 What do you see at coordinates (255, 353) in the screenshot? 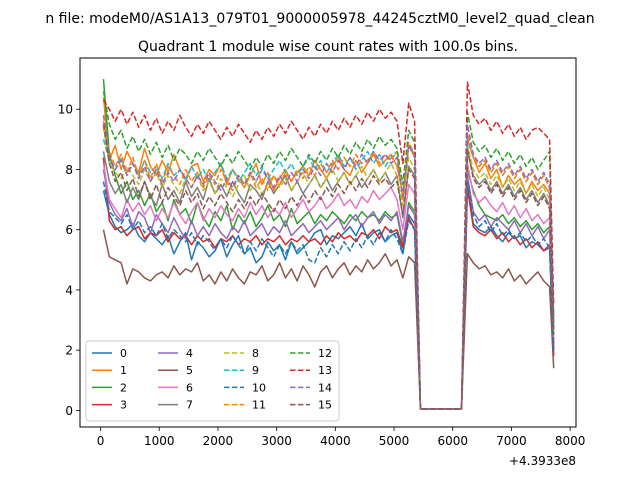
I see `legend-label-8: 8` at bounding box center [255, 353].